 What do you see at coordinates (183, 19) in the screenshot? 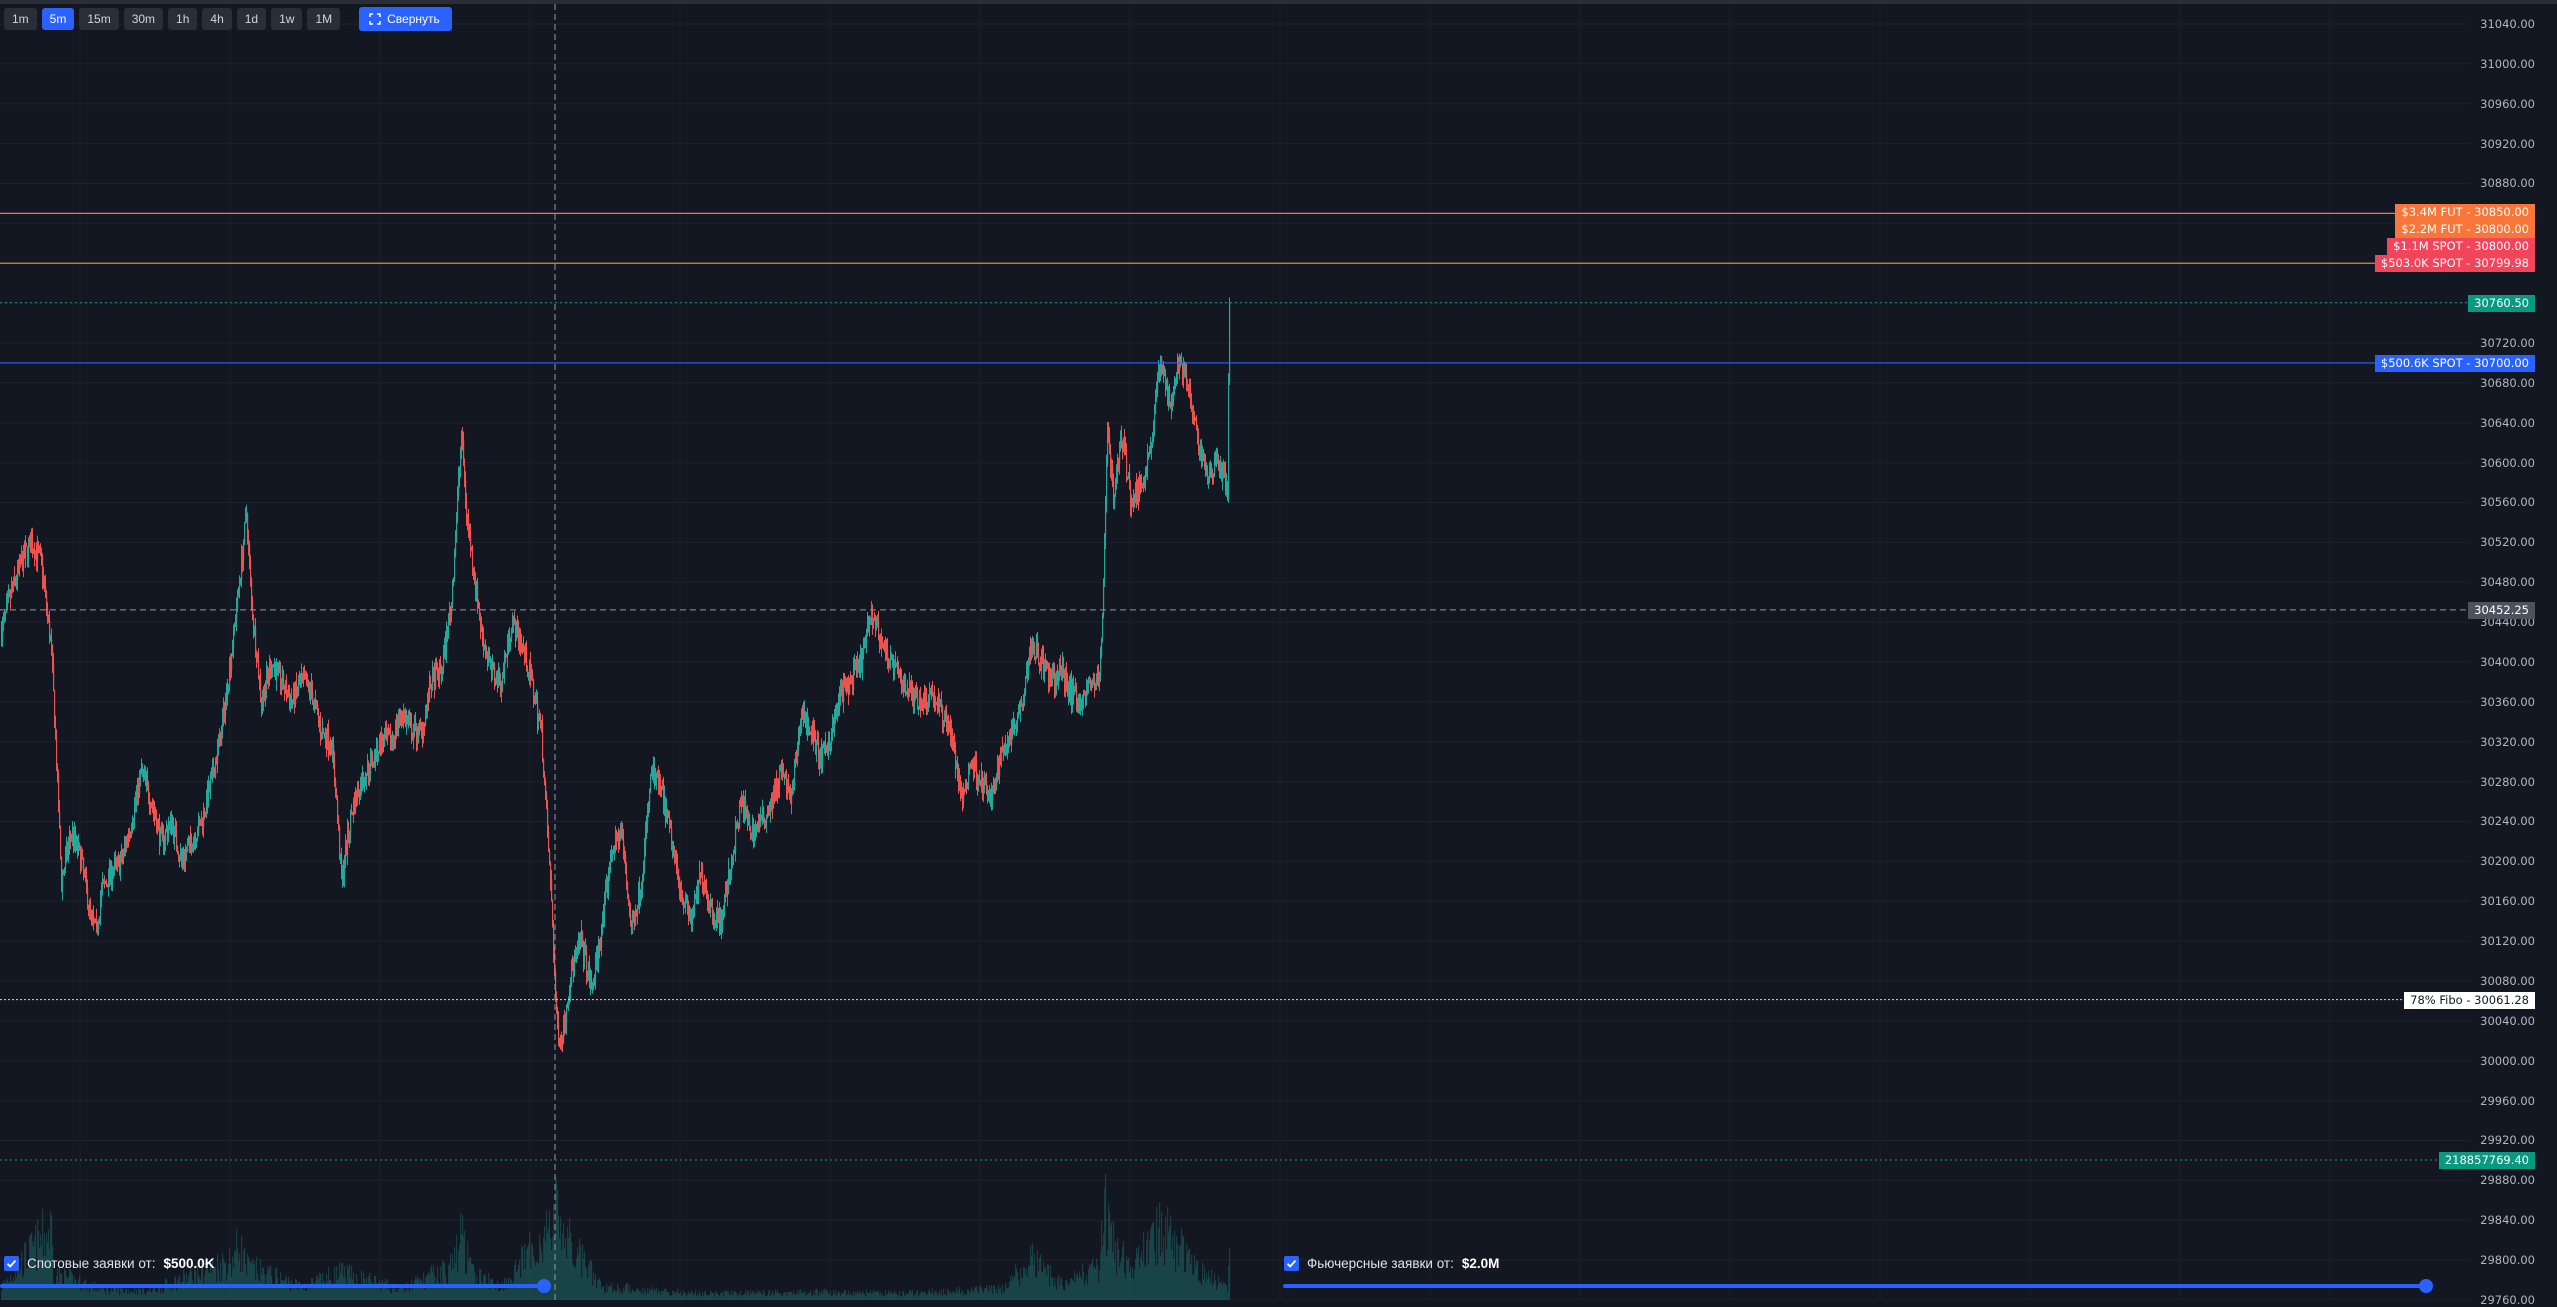
I see `timeframe-button-1h: 1h` at bounding box center [183, 19].